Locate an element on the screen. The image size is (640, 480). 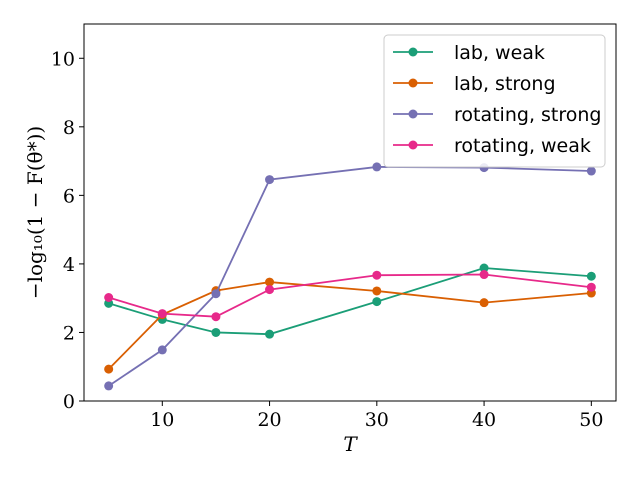
y-axis: 0 2 4 6 8 10 is located at coordinates (67, 230).